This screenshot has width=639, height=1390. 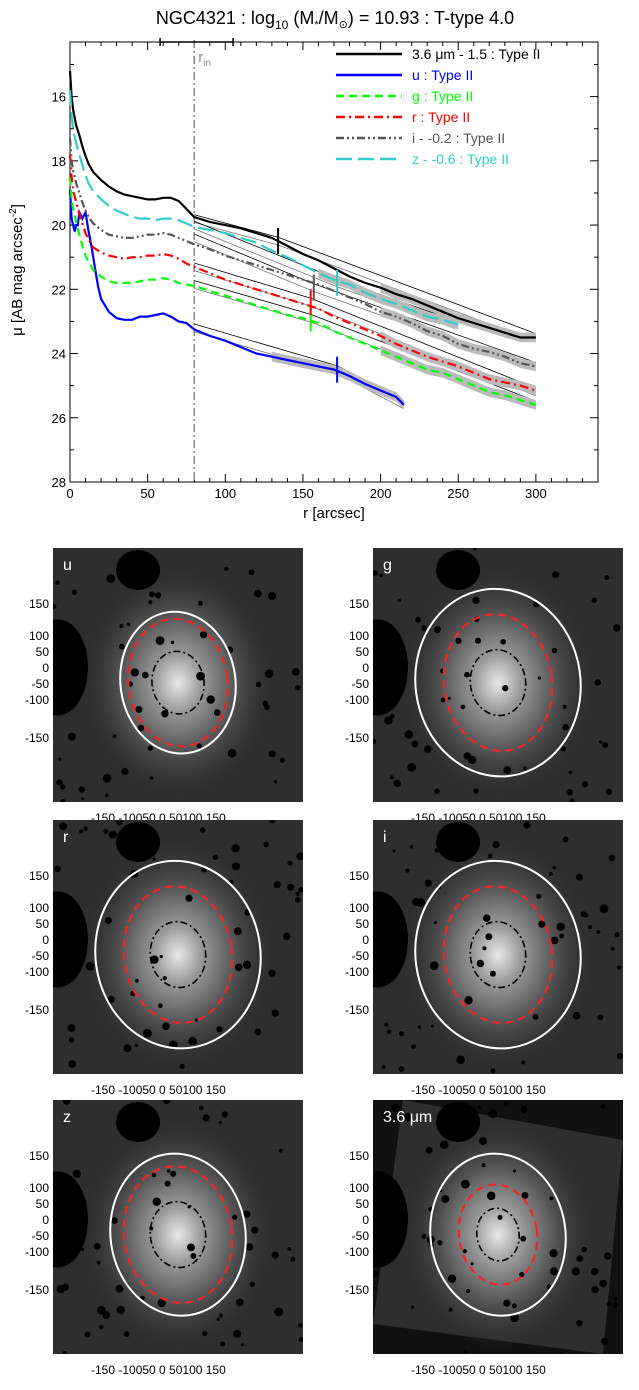 I want to click on band-label: z, so click(x=67, y=1117).